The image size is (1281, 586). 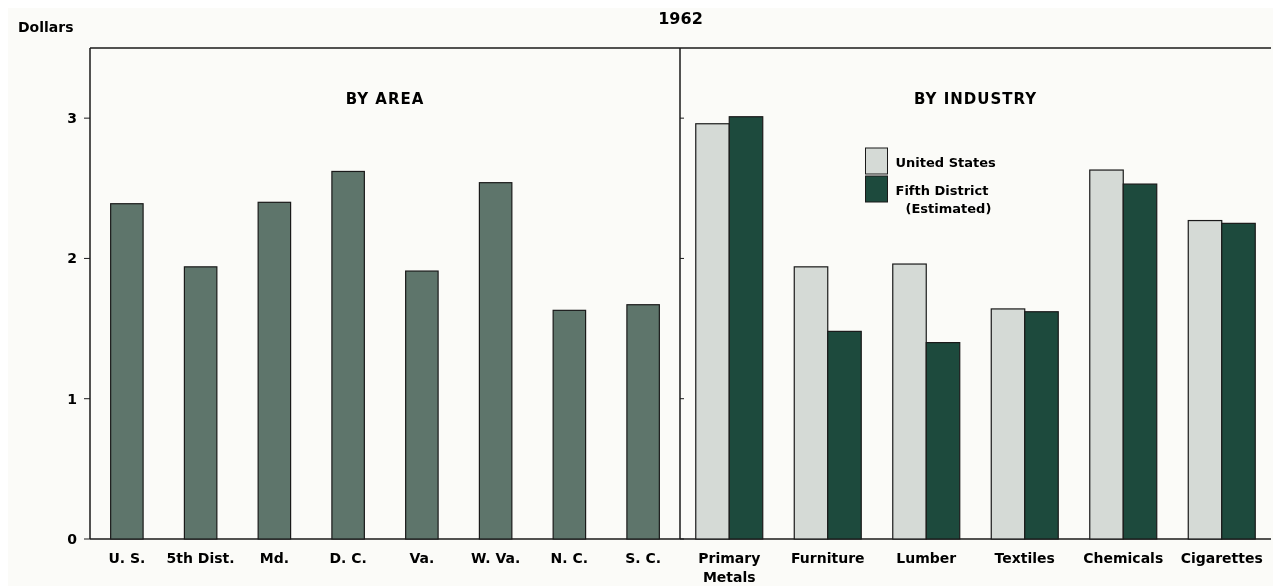 What do you see at coordinates (46, 27) in the screenshot?
I see `y-axis-title: Dollars` at bounding box center [46, 27].